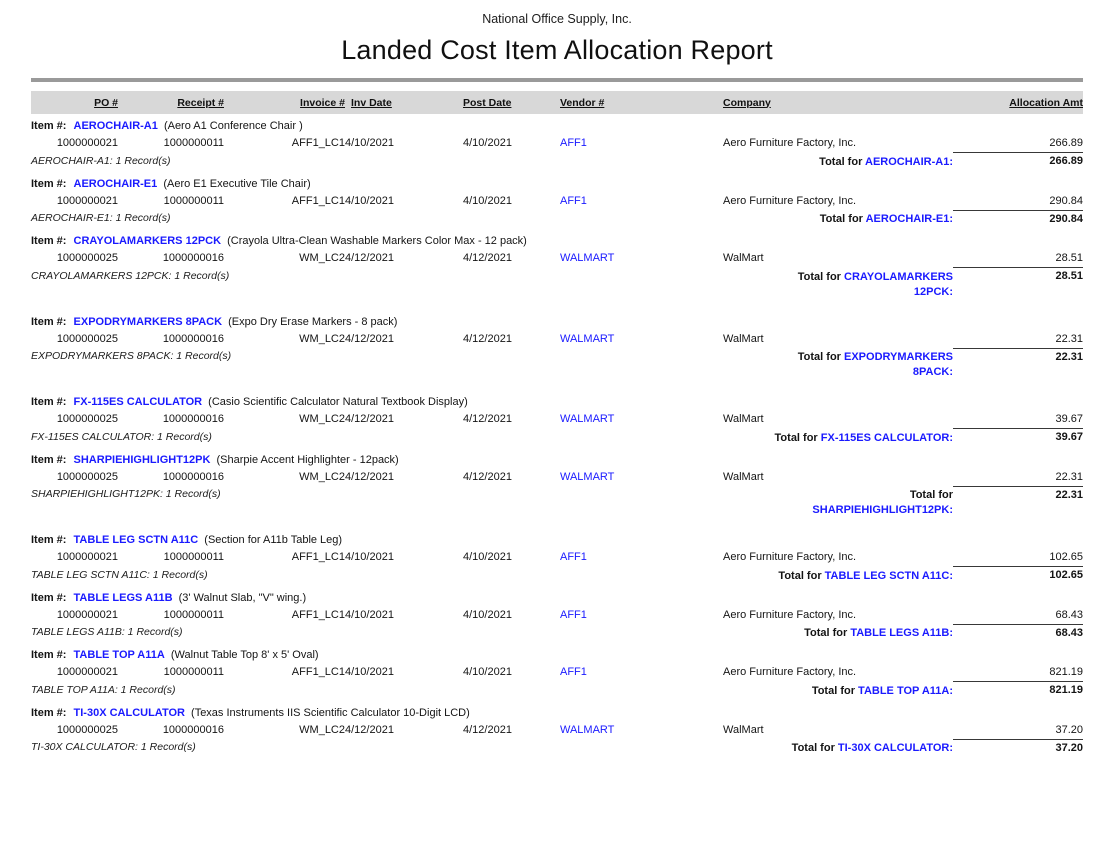 The width and height of the screenshot is (1112, 858). What do you see at coordinates (888, 575) in the screenshot?
I see `total-item-code-link: TABLE LEG SCTN A11C:` at bounding box center [888, 575].